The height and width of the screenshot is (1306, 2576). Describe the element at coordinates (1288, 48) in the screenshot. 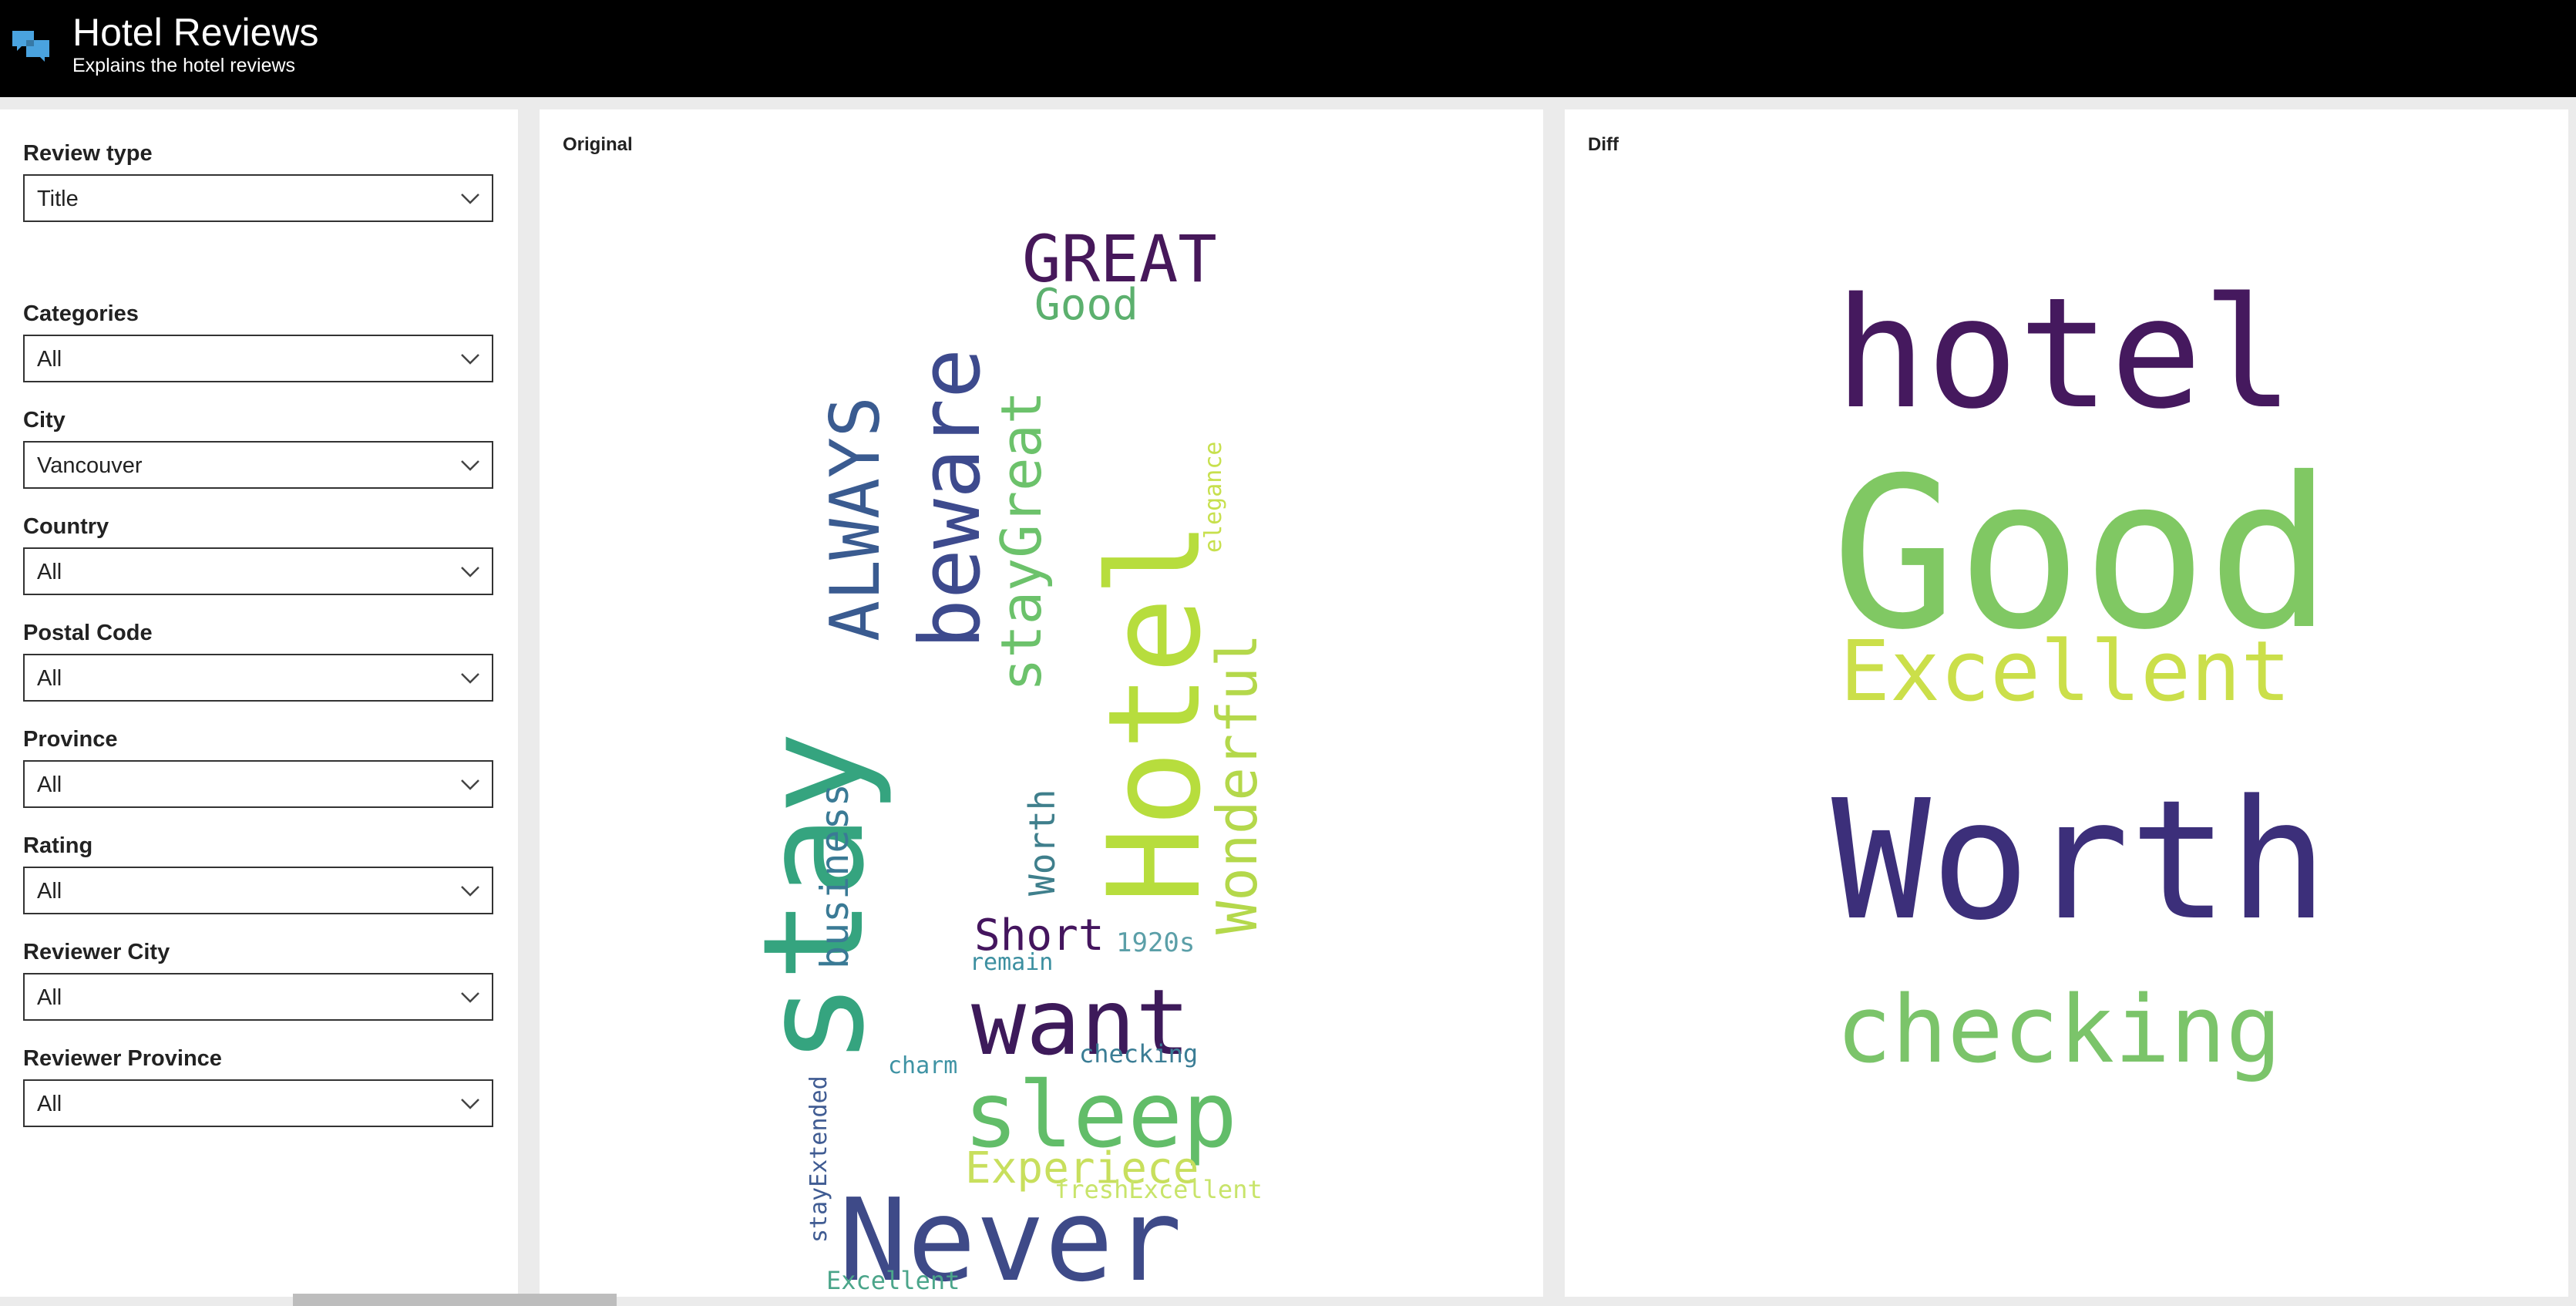

I see `app-header: Hotel Reviews Explains the hotel reviews` at that location.